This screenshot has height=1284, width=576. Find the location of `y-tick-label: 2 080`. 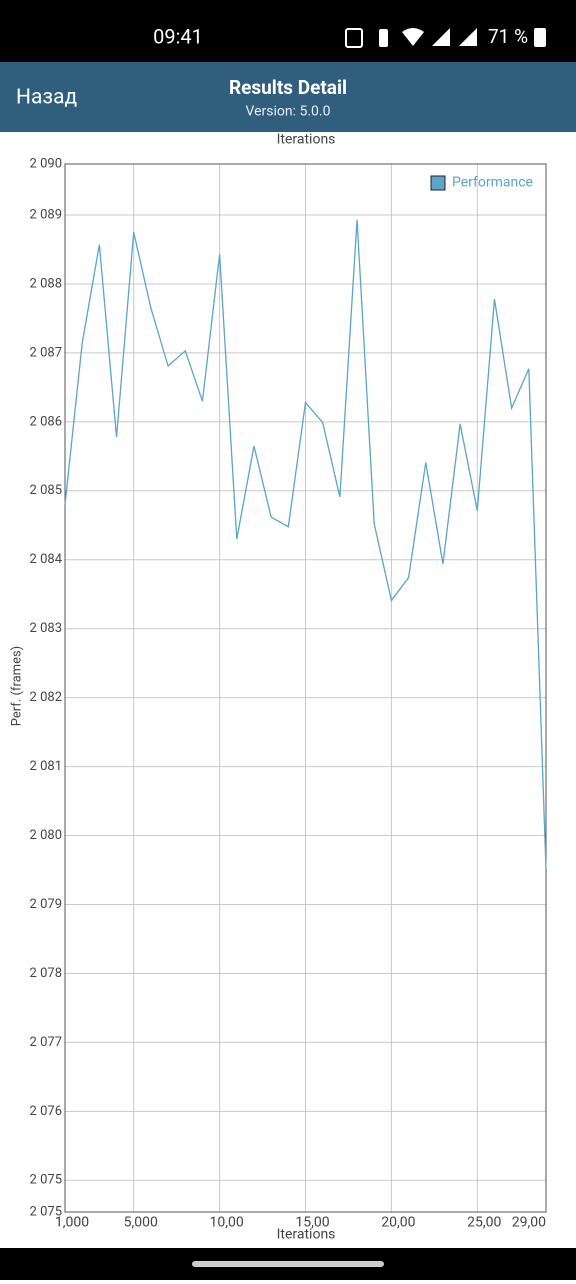

y-tick-label: 2 080 is located at coordinates (46, 835).